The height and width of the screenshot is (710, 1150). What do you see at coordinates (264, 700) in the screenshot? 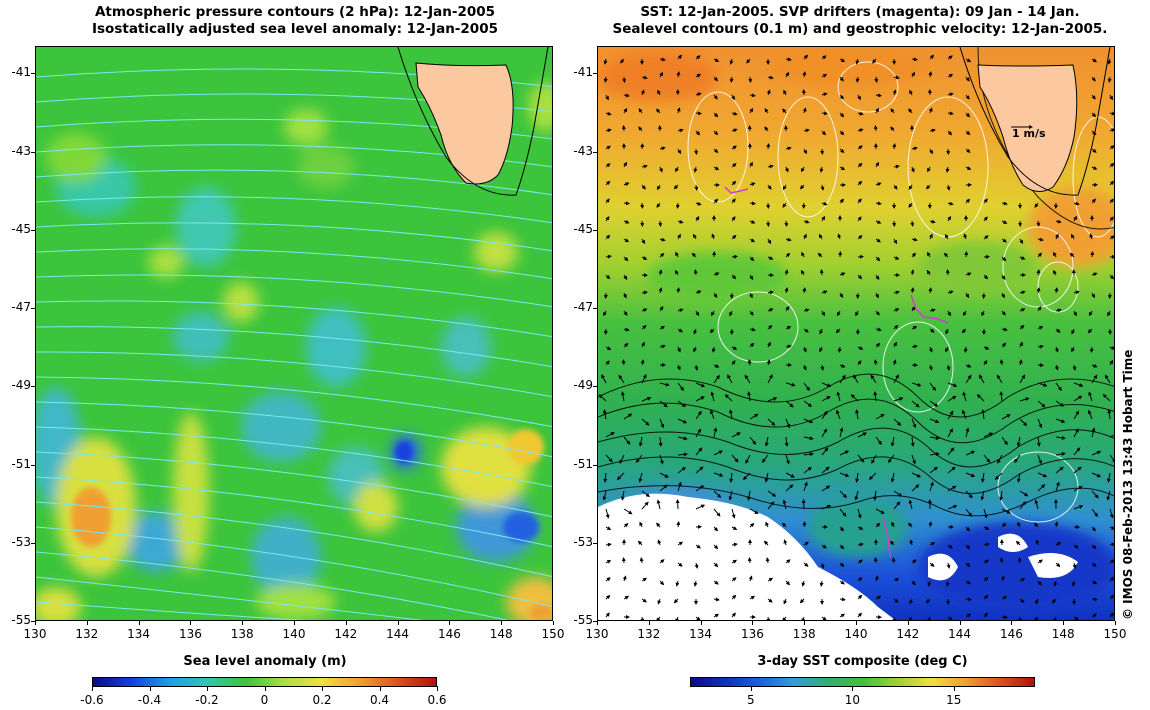
I see `left-colorbar-tick-label: 0` at bounding box center [264, 700].